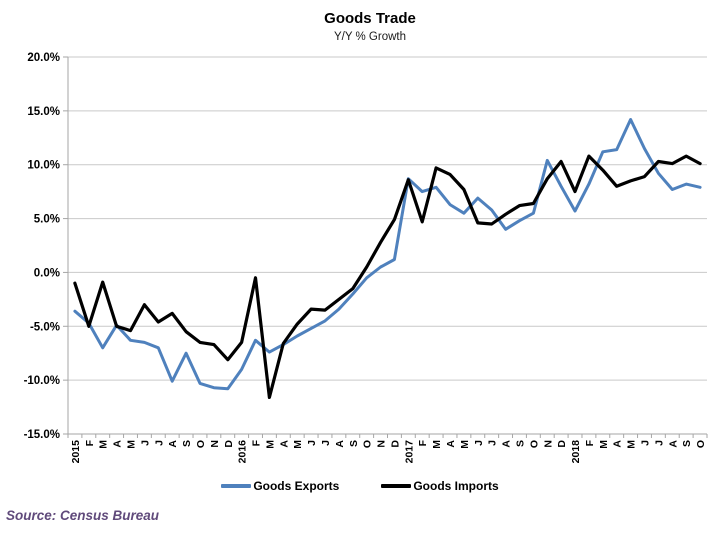 This screenshot has width=720, height=540. I want to click on legend-item-exports: Goods Exports, so click(280, 486).